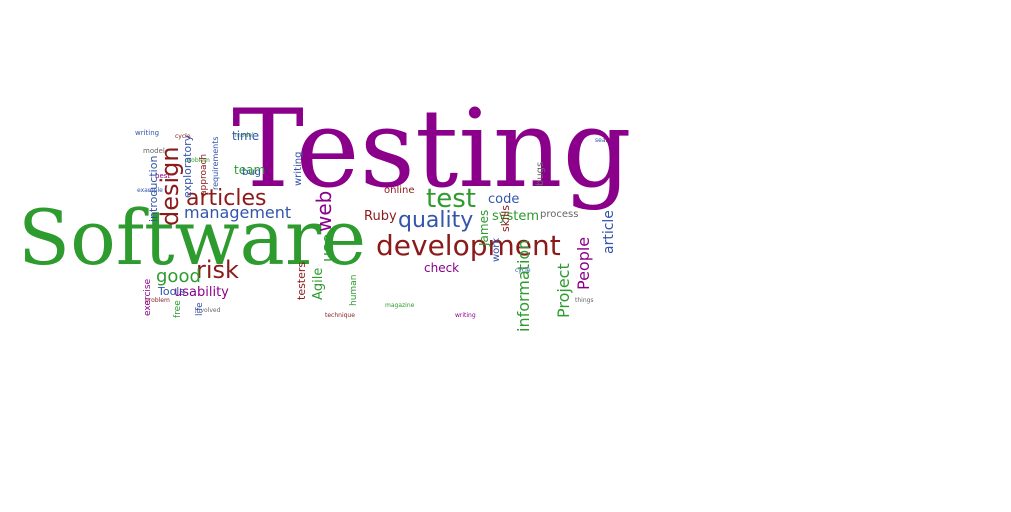 The image size is (1011, 512). I want to click on cloud-word: example, so click(150, 190).